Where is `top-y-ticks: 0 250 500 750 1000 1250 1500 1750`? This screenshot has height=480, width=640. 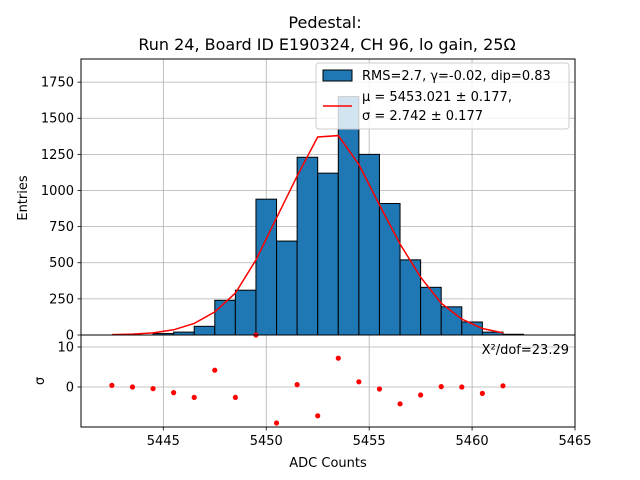
top-y-ticks: 0 250 500 750 1000 1250 1500 1750 is located at coordinates (61, 210).